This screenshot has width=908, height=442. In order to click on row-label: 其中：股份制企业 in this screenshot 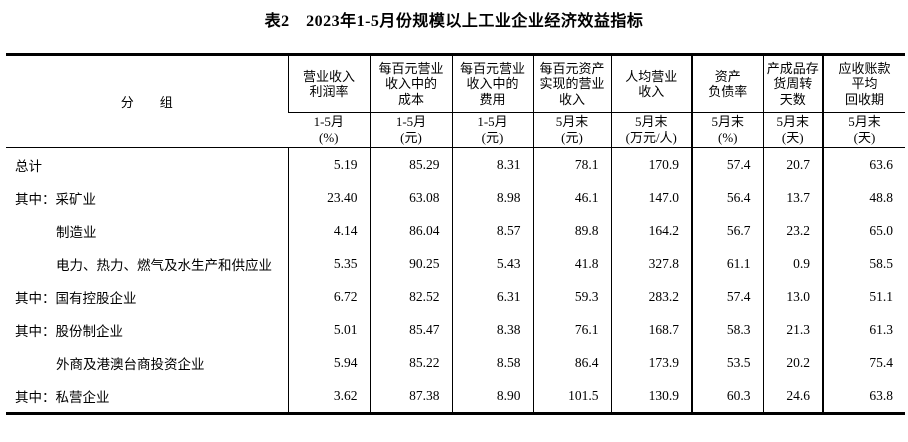, I will do `click(69, 331)`.